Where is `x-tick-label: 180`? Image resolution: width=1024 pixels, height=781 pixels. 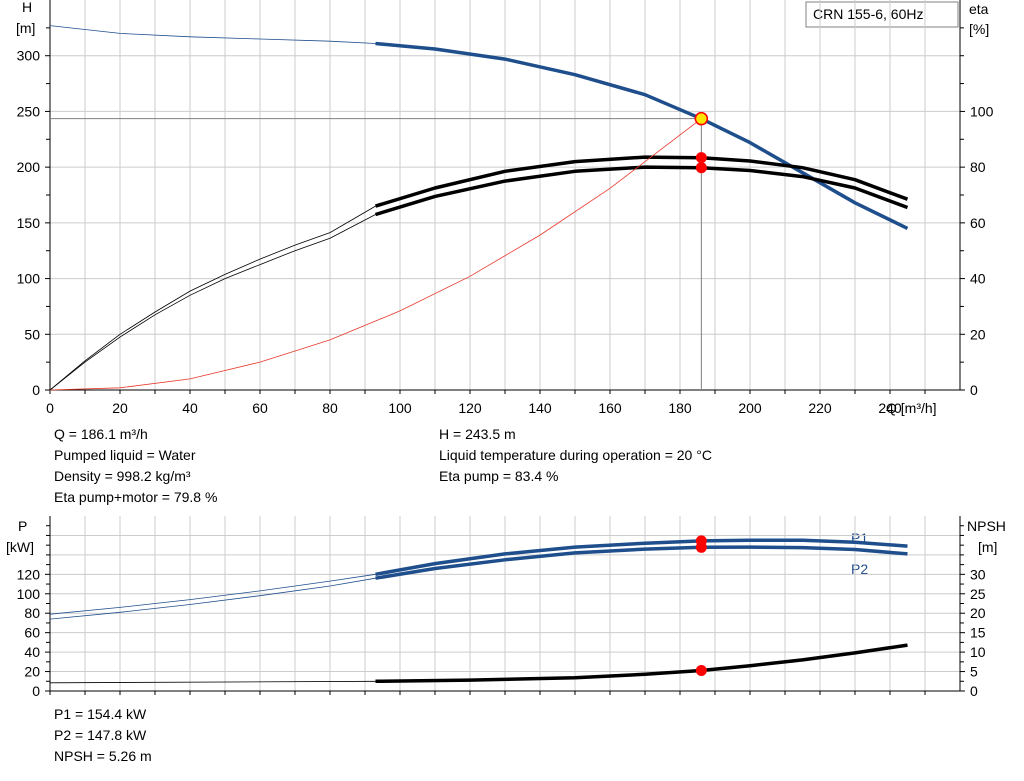
x-tick-label: 180 is located at coordinates (680, 408).